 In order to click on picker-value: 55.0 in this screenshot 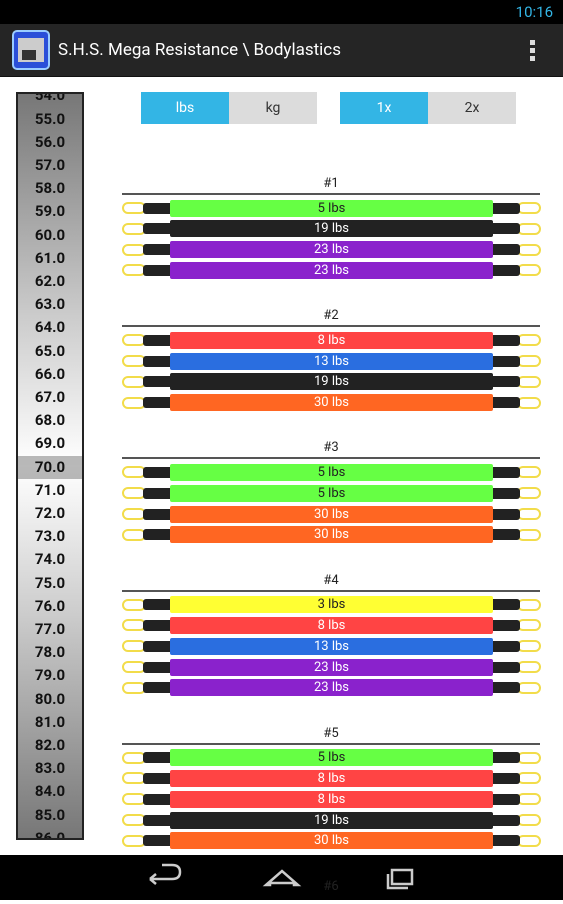, I will do `click(50, 118)`.